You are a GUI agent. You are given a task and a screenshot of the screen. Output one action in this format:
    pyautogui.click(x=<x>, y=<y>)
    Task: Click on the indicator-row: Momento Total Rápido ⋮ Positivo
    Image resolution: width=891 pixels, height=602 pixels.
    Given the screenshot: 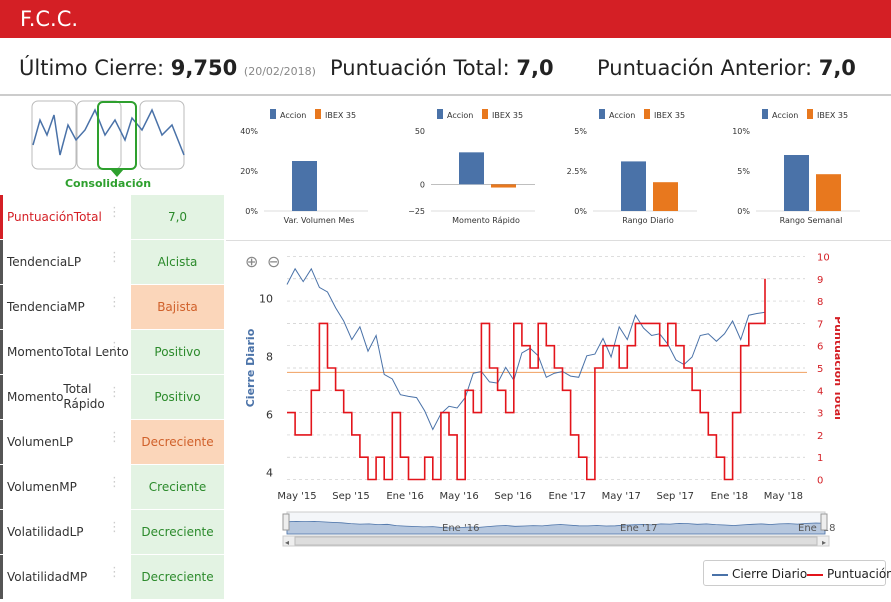 What is the action you would take?
    pyautogui.click(x=112, y=397)
    